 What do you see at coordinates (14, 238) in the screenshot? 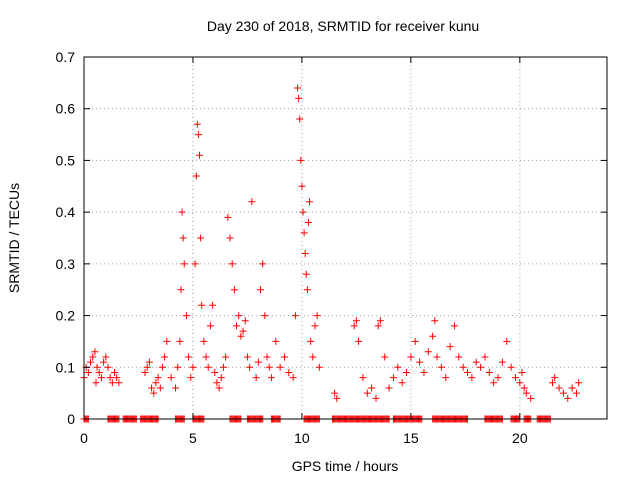
I see `y-axis-label: SRMTID / TECUs` at bounding box center [14, 238].